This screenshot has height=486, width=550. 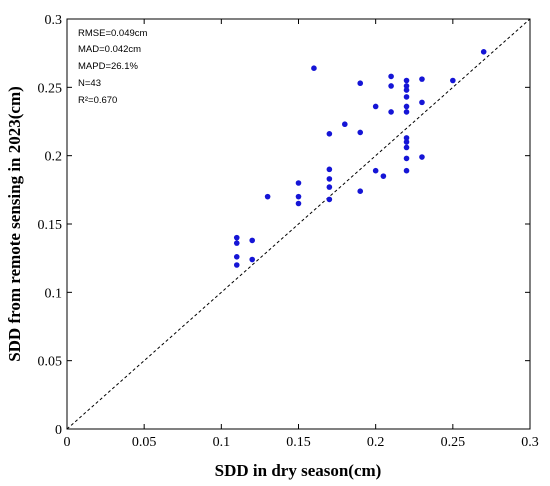 What do you see at coordinates (14, 224) in the screenshot?
I see `y-axis-title: SDD from remote sensing in 2023(cm)` at bounding box center [14, 224].